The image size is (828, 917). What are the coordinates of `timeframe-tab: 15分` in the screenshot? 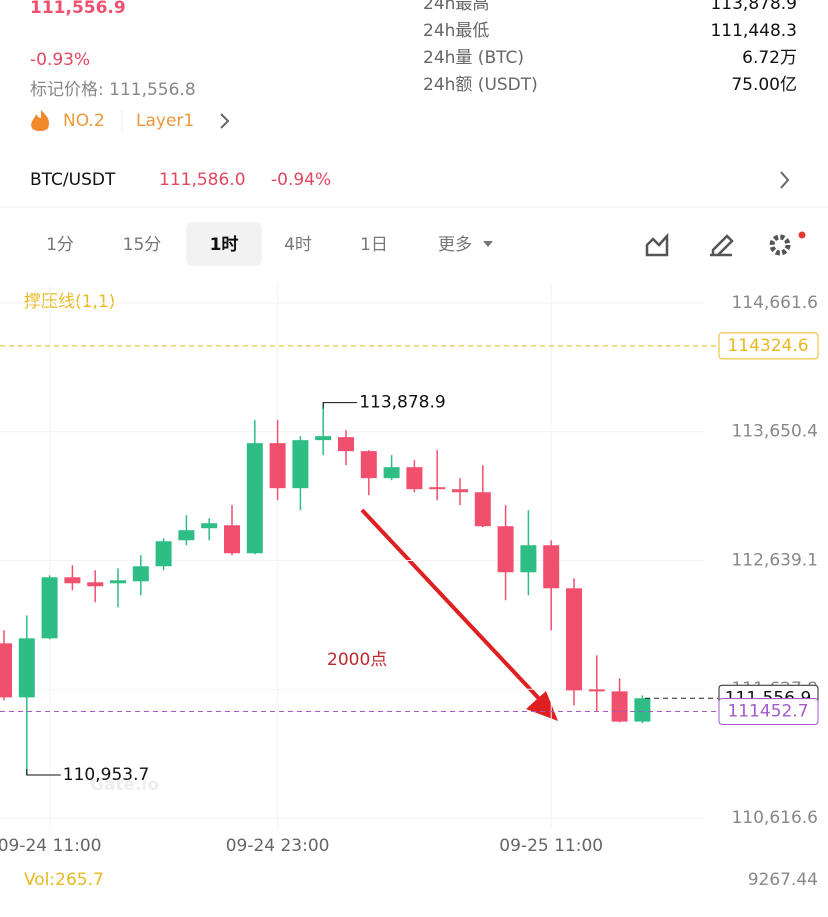 It's located at (142, 245).